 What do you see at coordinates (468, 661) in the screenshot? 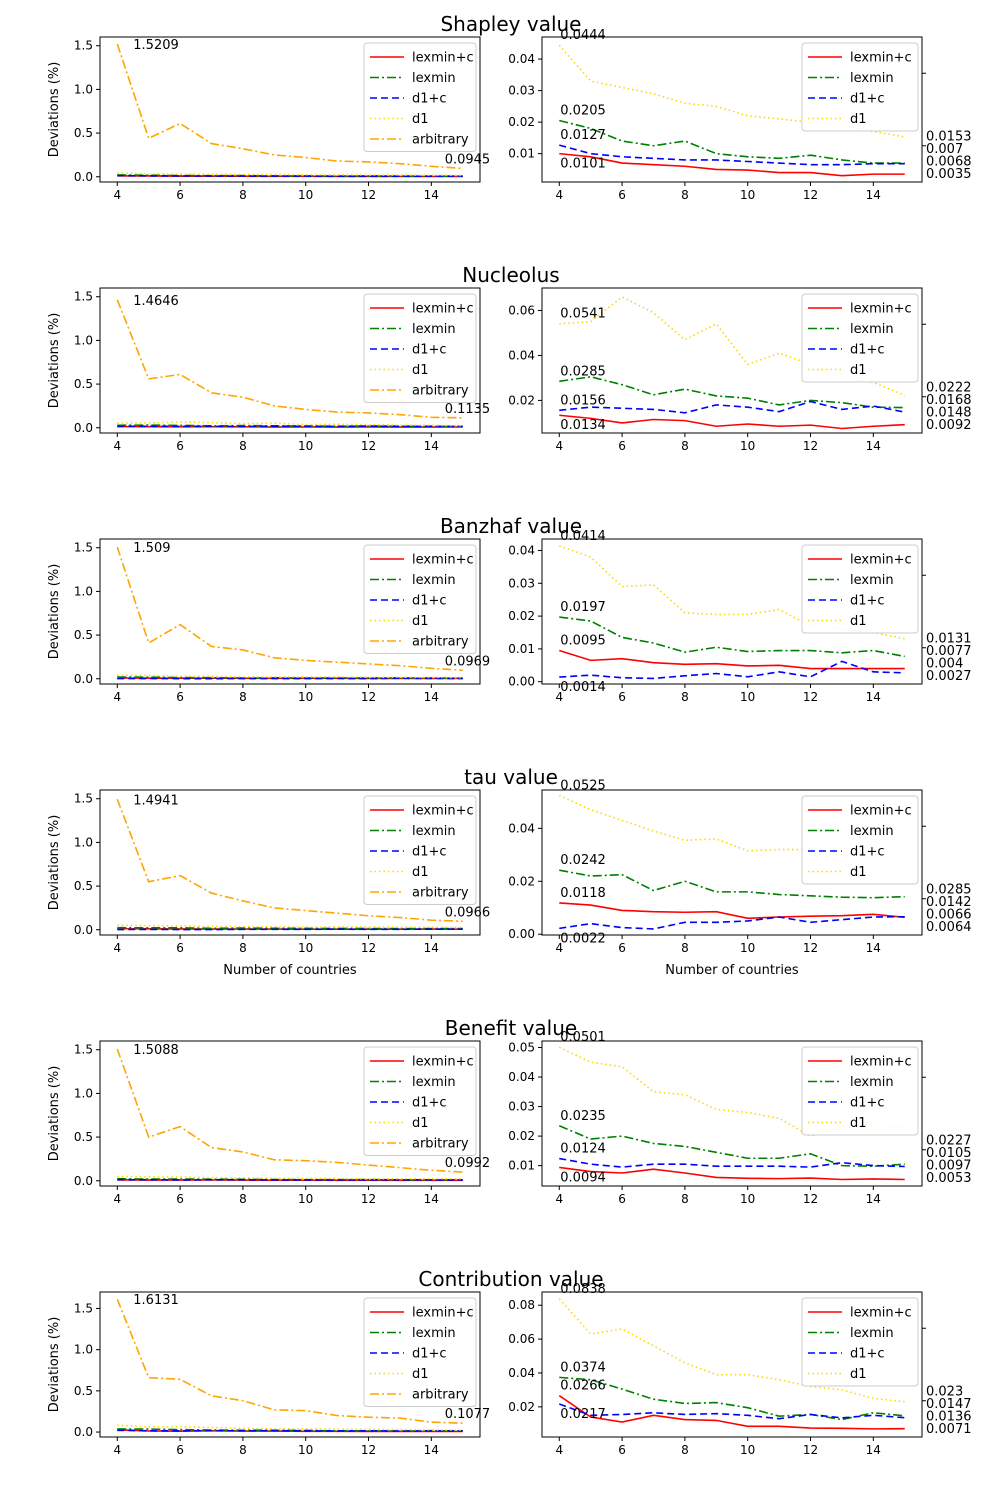
I see `data-label: 0.0969` at bounding box center [468, 661].